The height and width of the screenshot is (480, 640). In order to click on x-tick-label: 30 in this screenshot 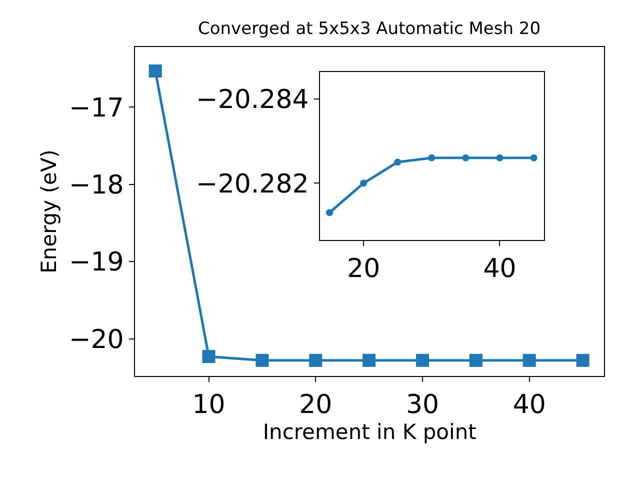, I will do `click(423, 405)`.